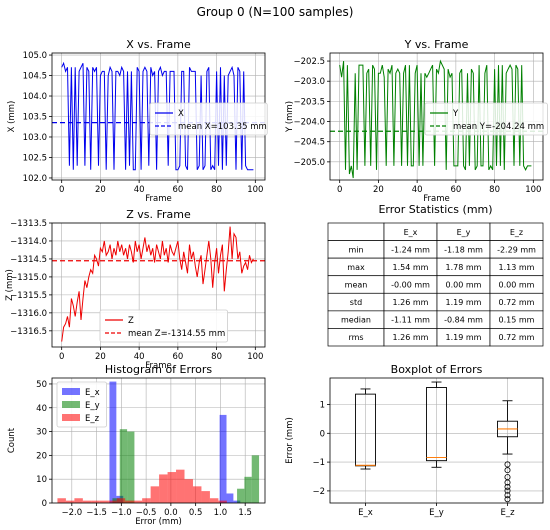  I want to click on chart-hist-title: Histogram of Errors, so click(158, 369).